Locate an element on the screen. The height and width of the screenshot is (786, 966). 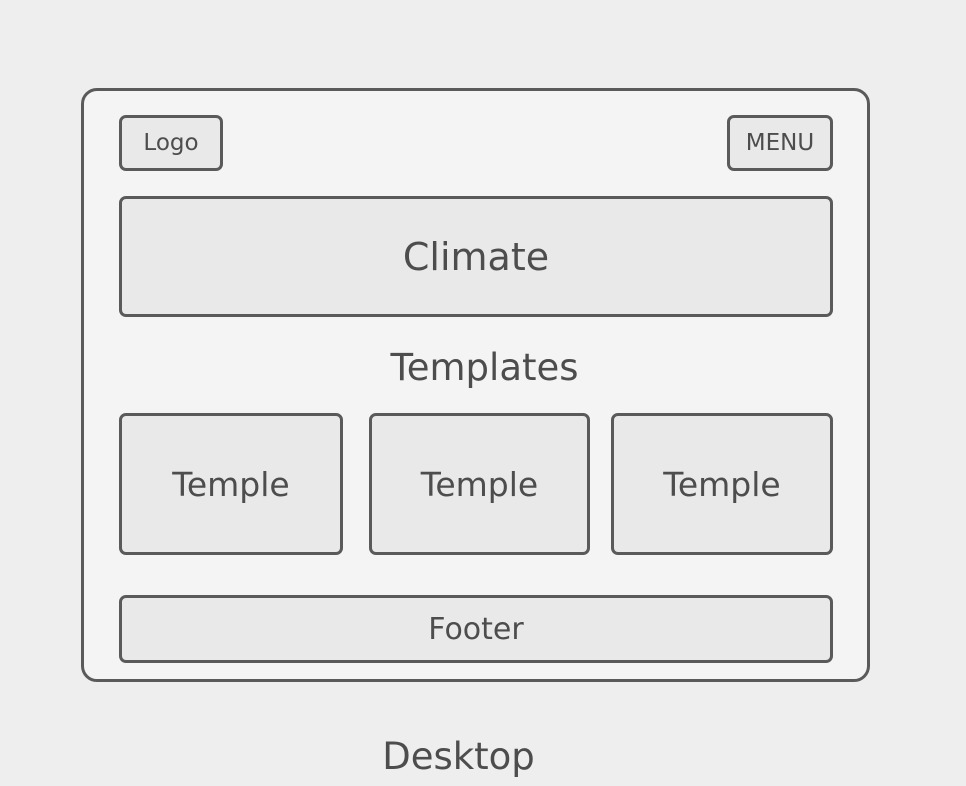
footer-placeholder: Footer is located at coordinates (476, 629).